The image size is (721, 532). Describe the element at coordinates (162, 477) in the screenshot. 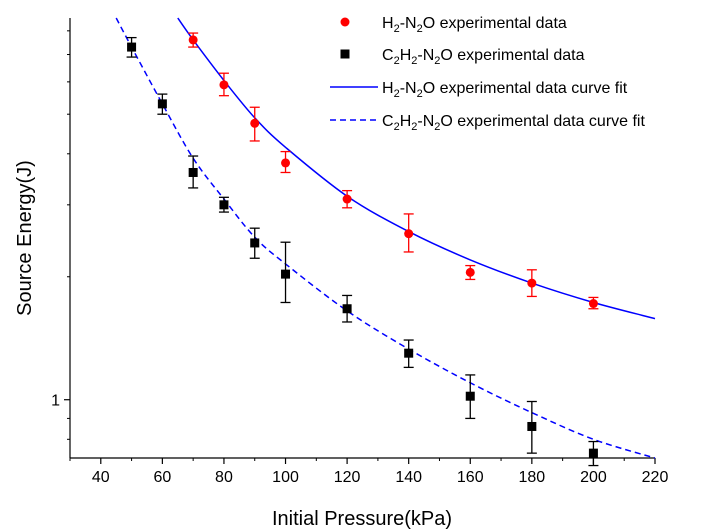

I see `x-tick-label: 60` at that location.